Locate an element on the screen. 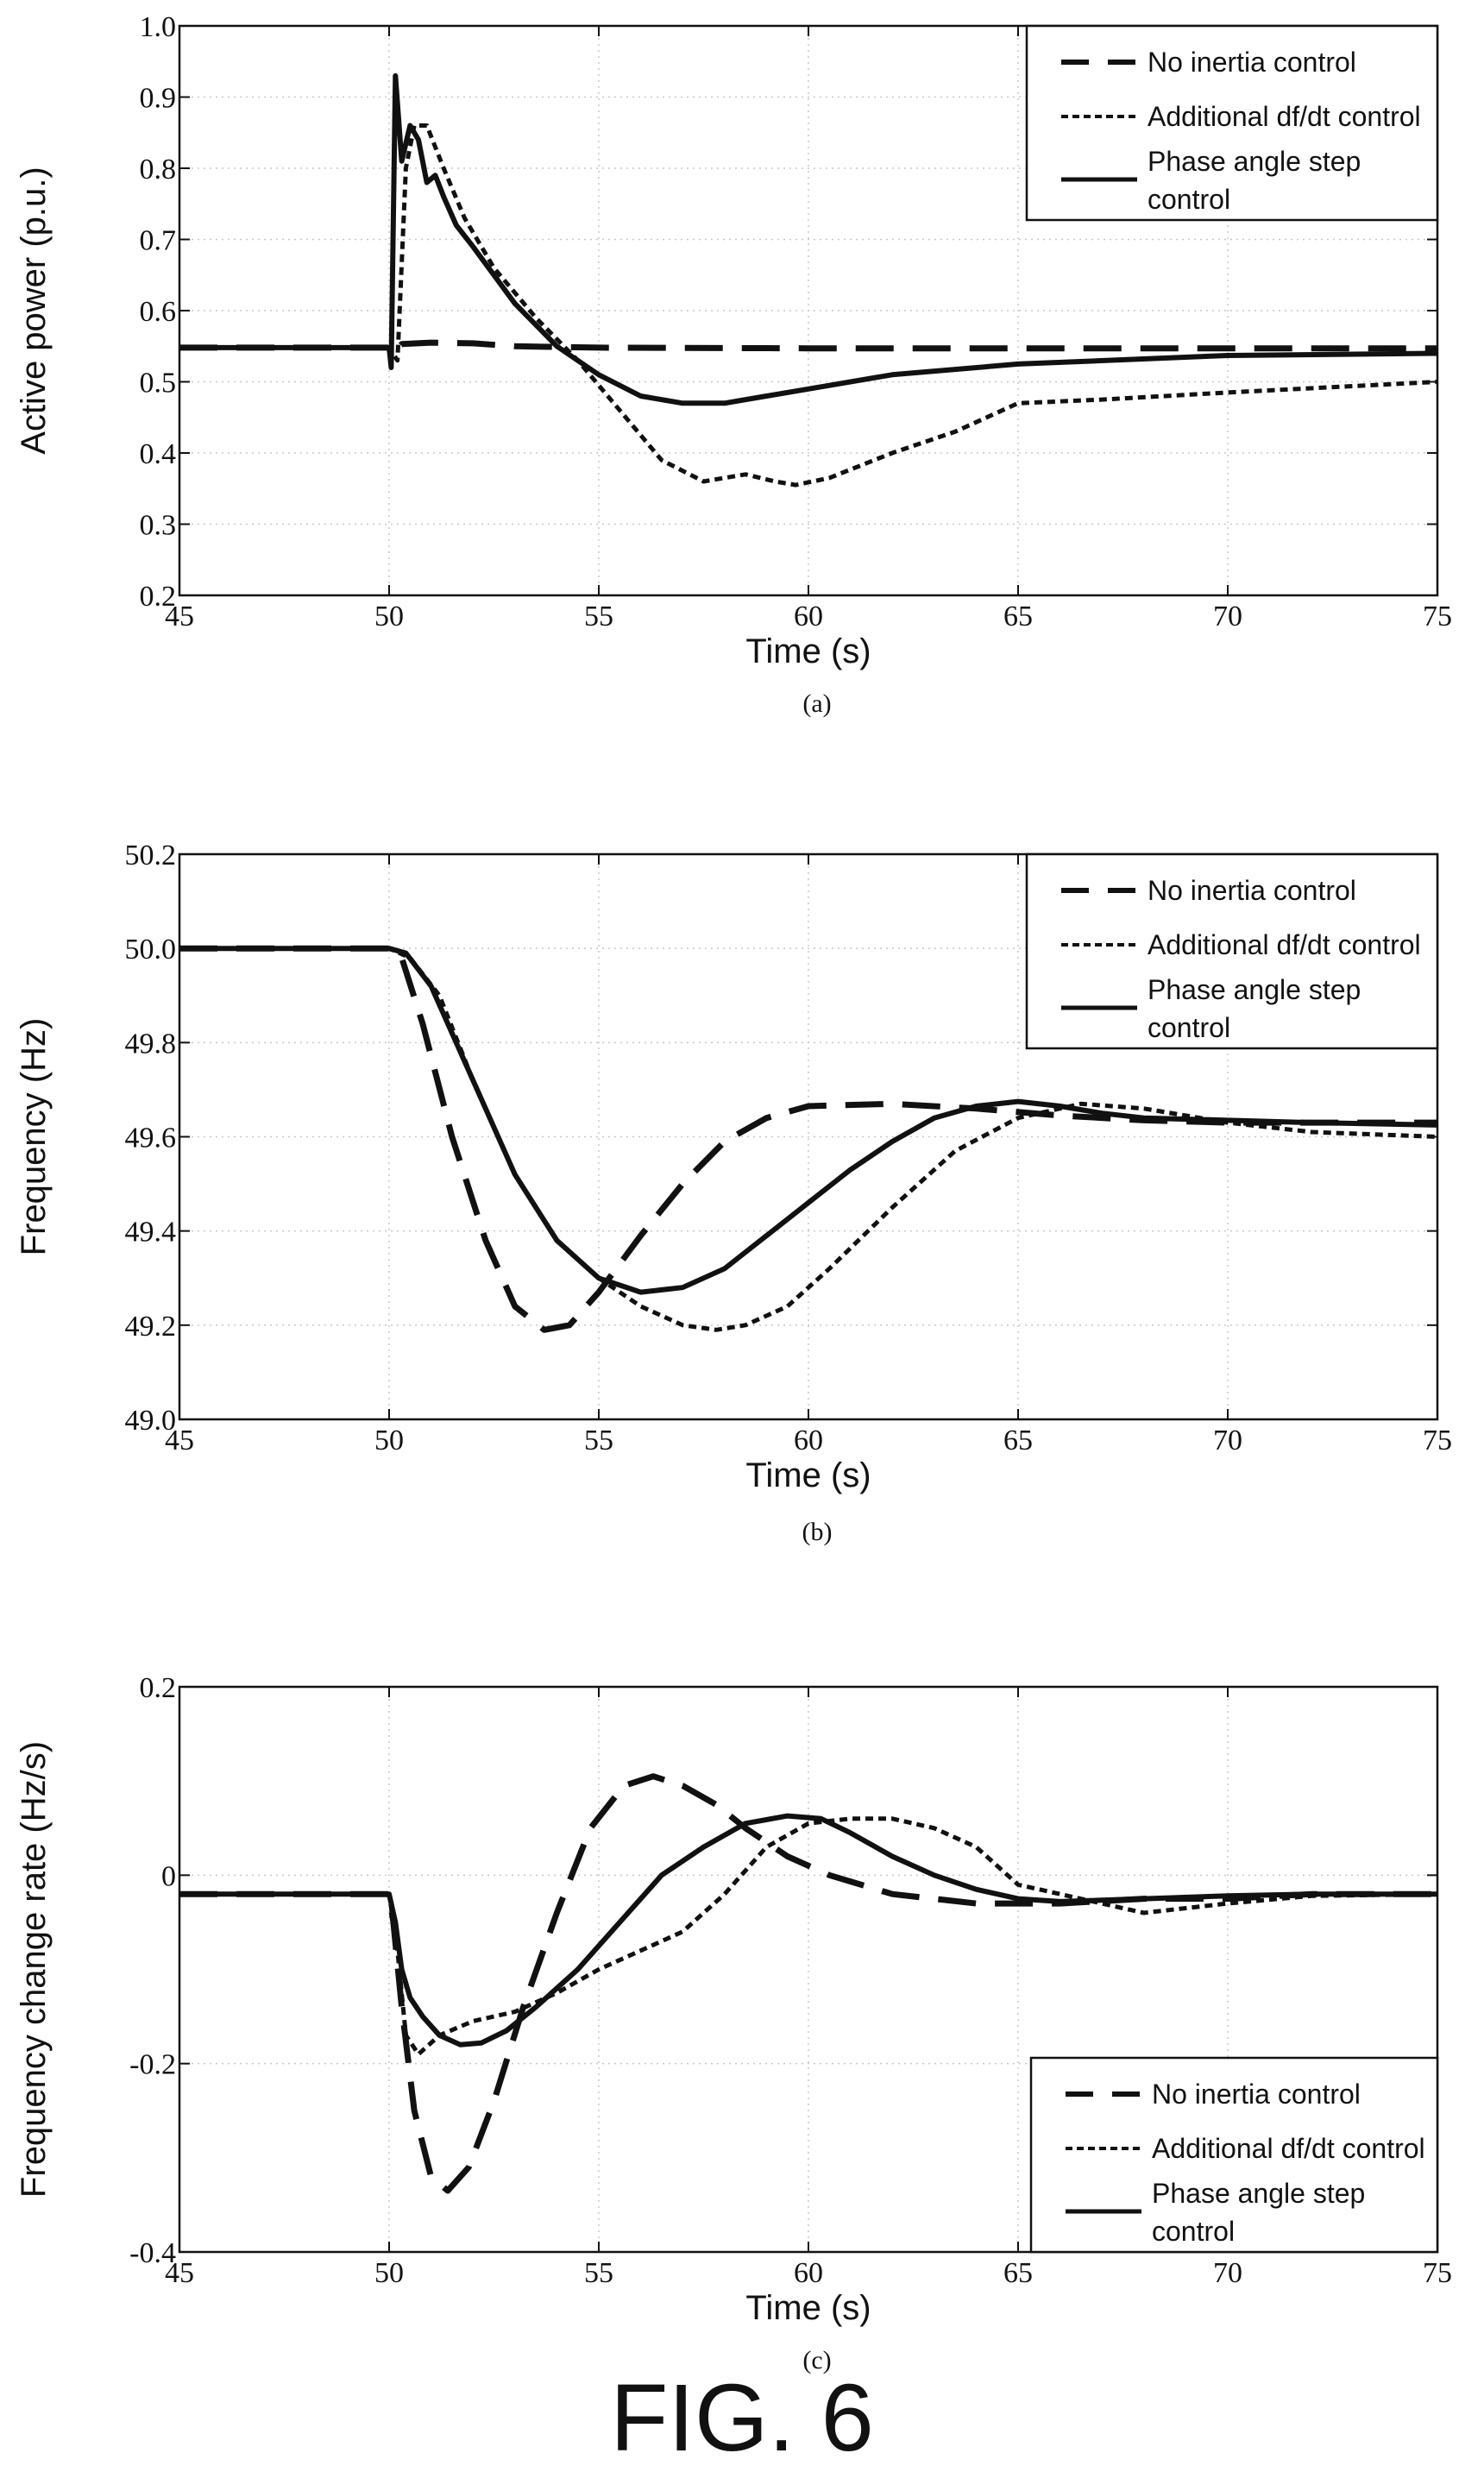 Image resolution: width=1484 pixels, height=2472 pixels. panel-a-x-axis-label: Time (s) is located at coordinates (808, 651).